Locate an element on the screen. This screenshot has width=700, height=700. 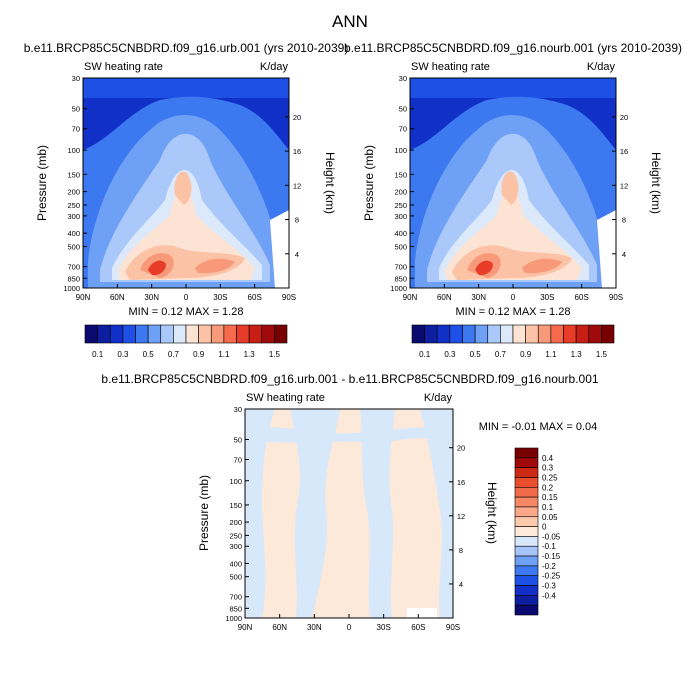
colorbar-label: 0 is located at coordinates (544, 527).